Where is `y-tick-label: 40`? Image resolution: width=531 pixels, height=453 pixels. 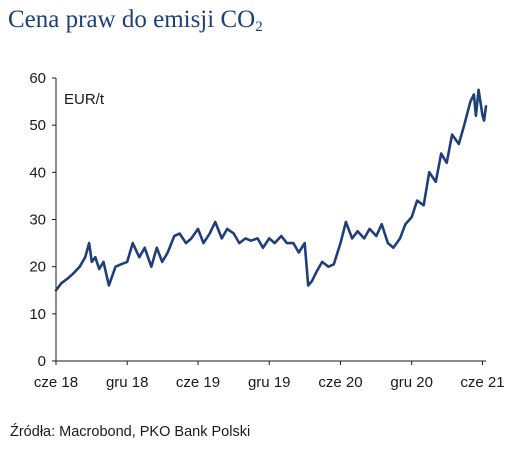
y-tick-label: 40 is located at coordinates (37, 172).